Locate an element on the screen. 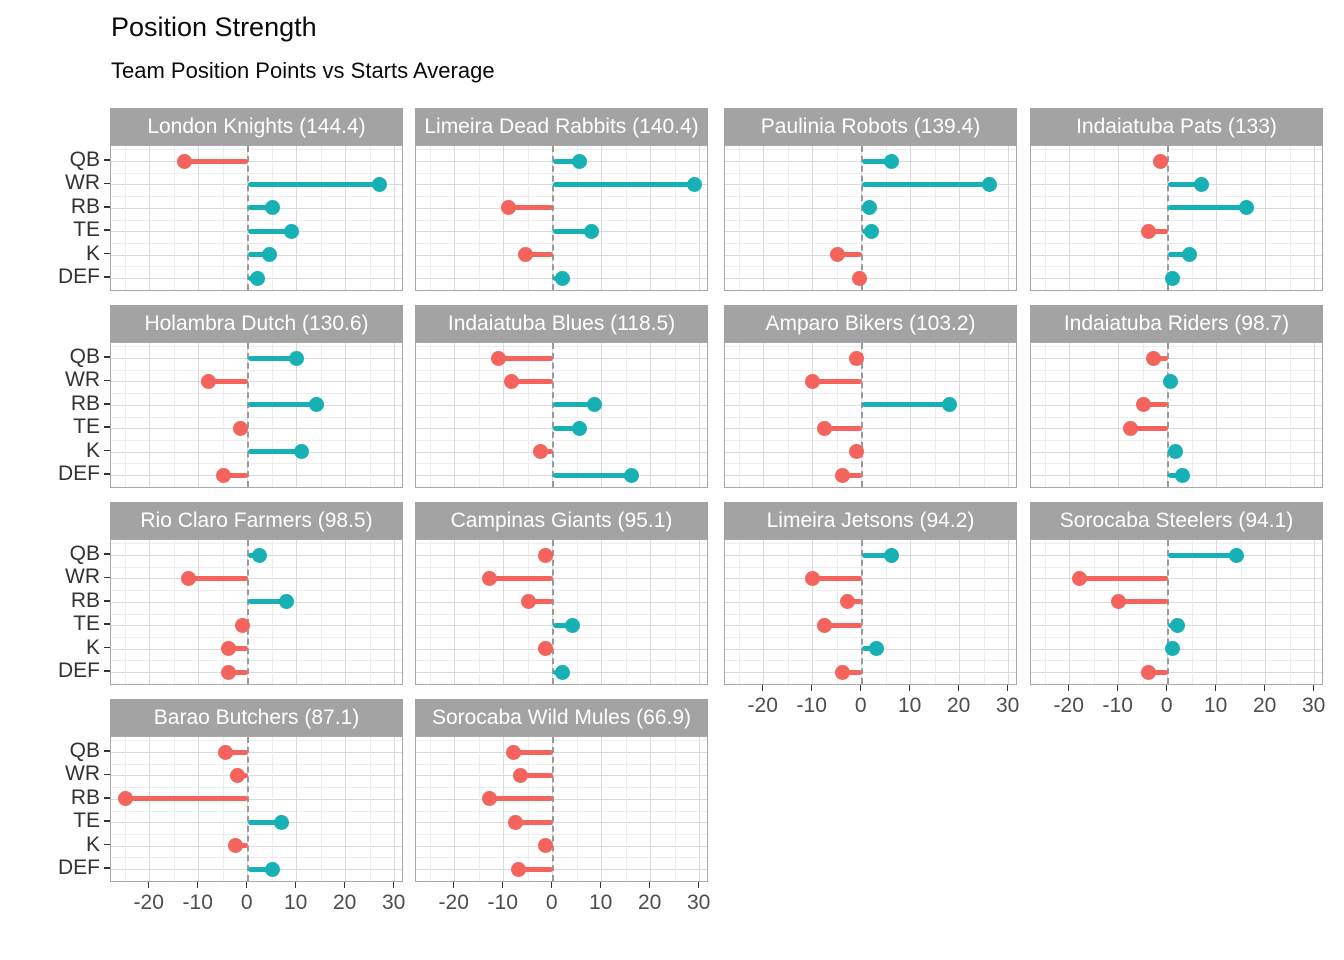  y-axis-label: TE is located at coordinates (86, 427).